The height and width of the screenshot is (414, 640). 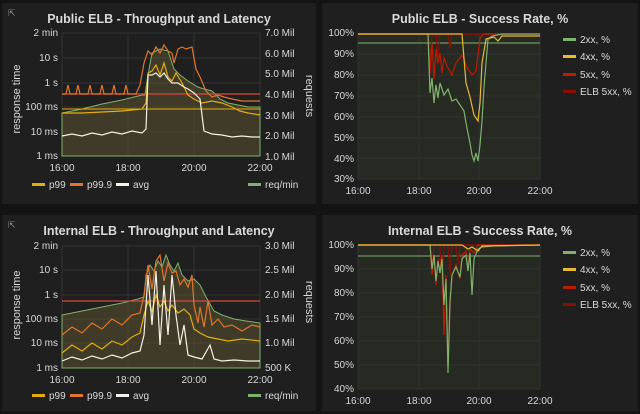 I want to click on legend-label: ELB 5xx, %, so click(x=606, y=305).